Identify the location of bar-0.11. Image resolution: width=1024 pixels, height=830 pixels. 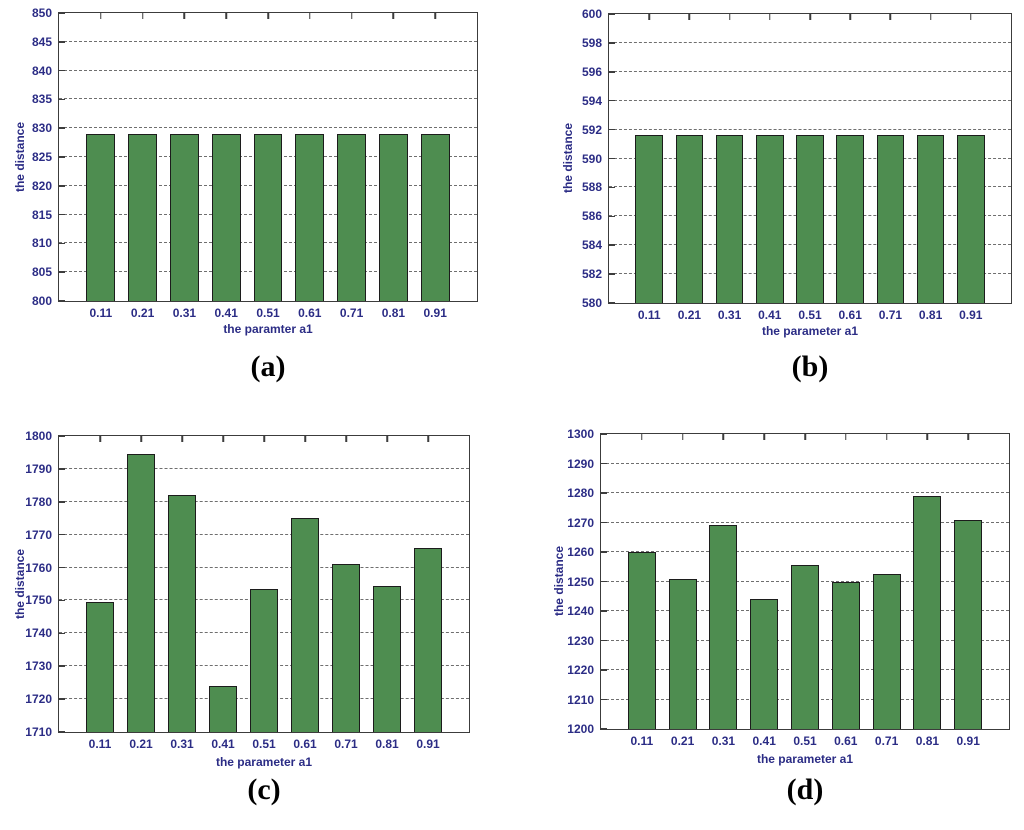
(101, 217).